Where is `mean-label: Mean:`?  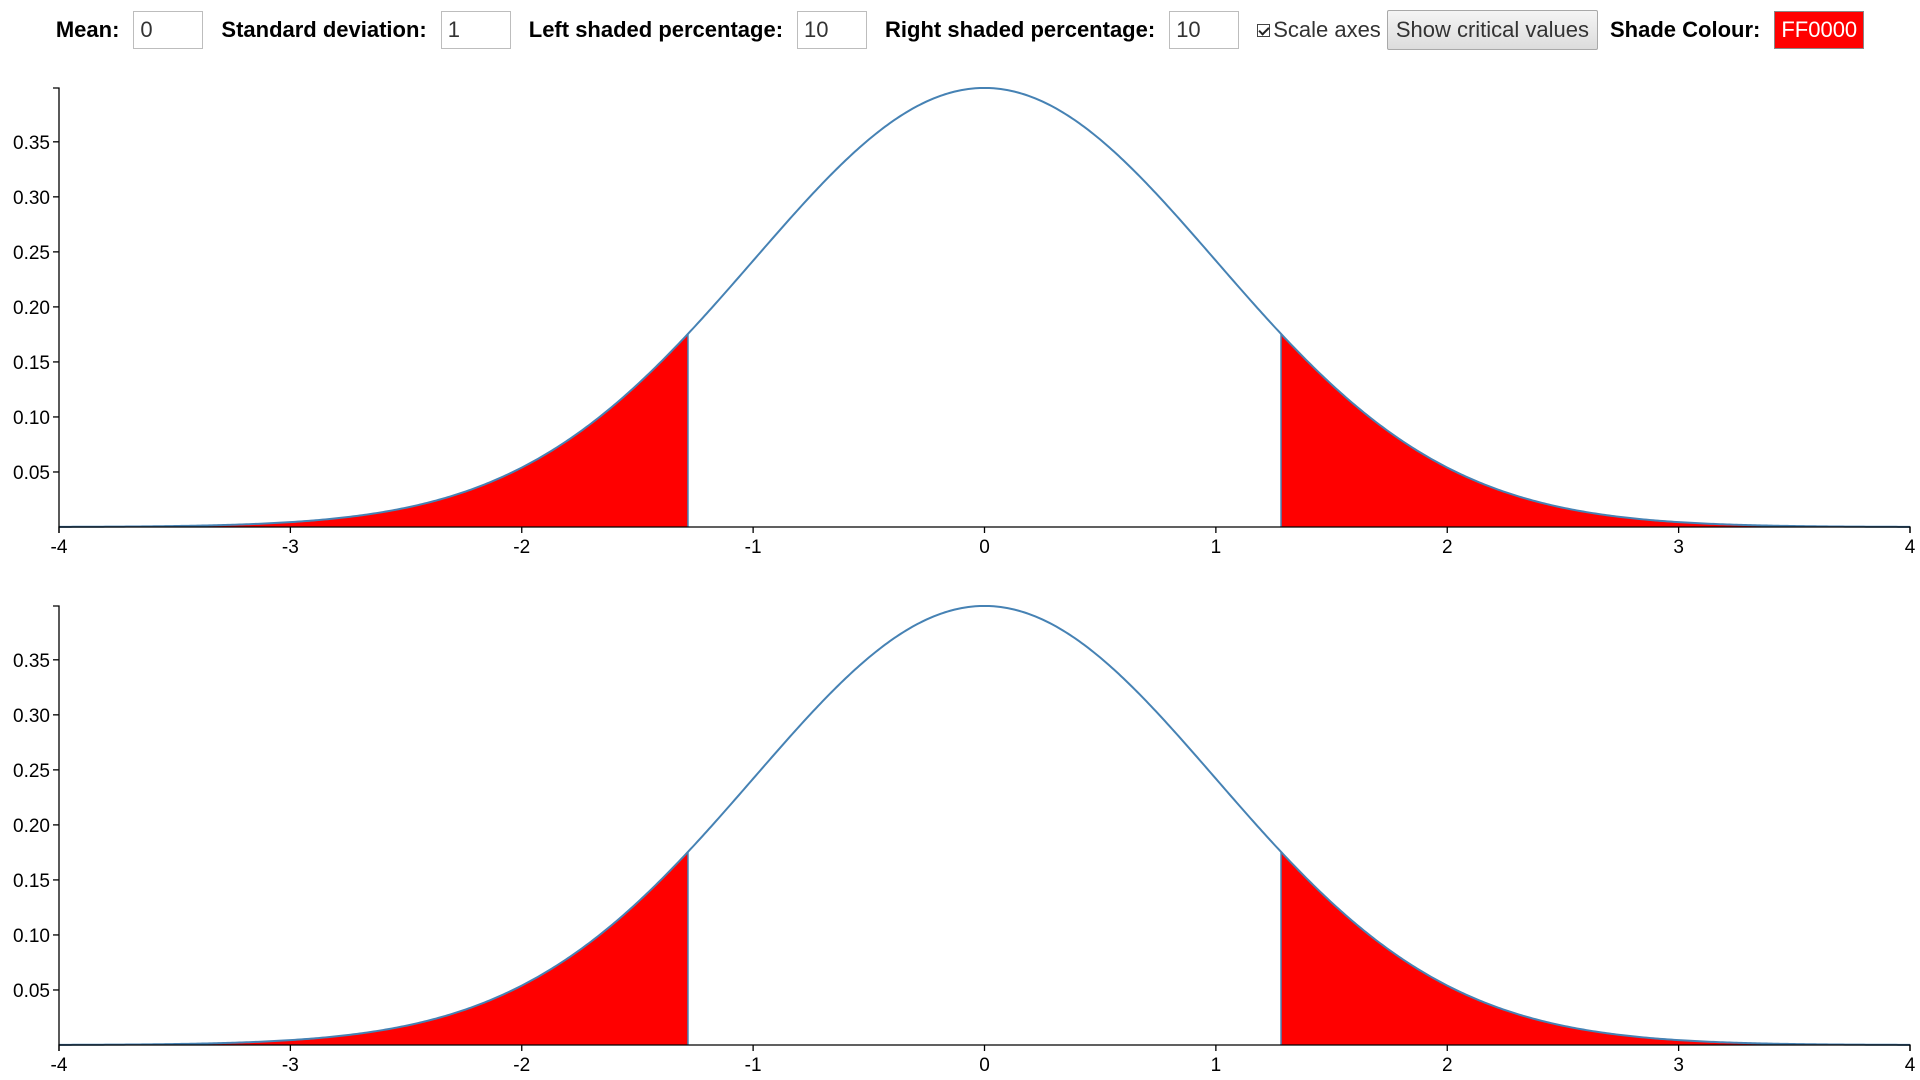 mean-label: Mean: is located at coordinates (87, 29).